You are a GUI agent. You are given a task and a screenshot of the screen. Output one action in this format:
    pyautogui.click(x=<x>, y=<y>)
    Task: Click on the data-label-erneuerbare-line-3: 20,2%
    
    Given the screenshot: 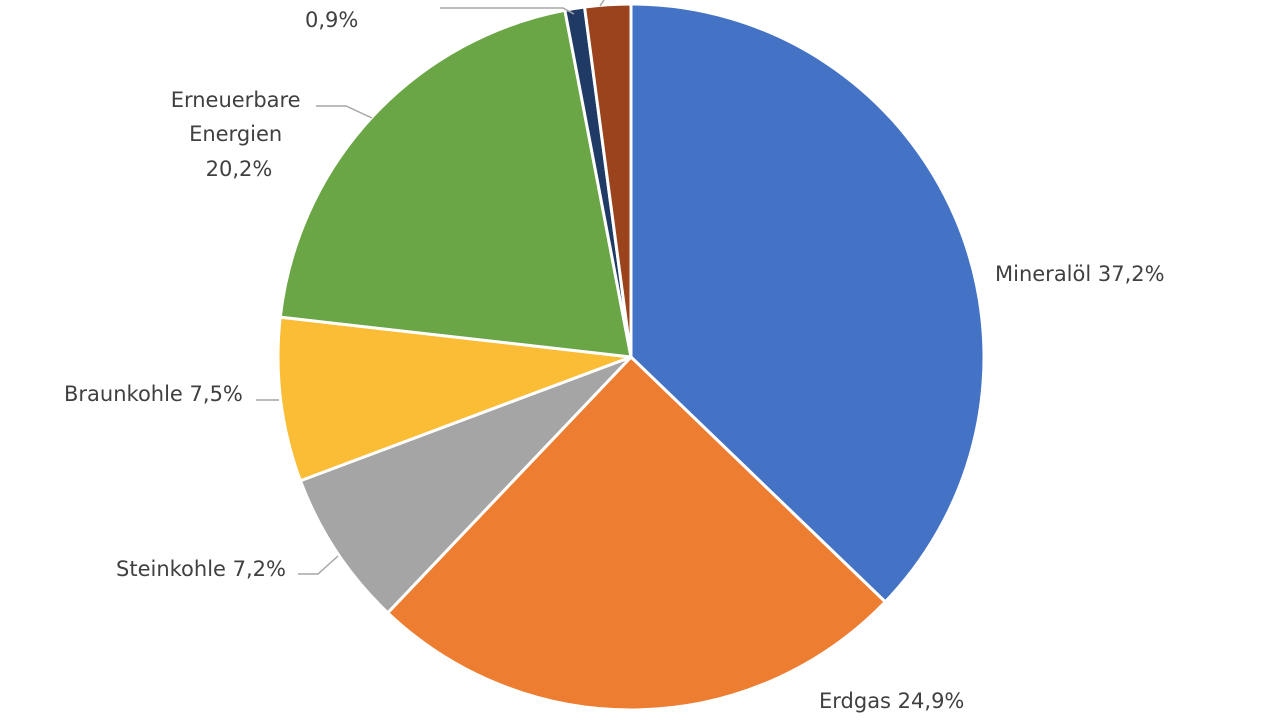 What is the action you would take?
    pyautogui.click(x=239, y=169)
    